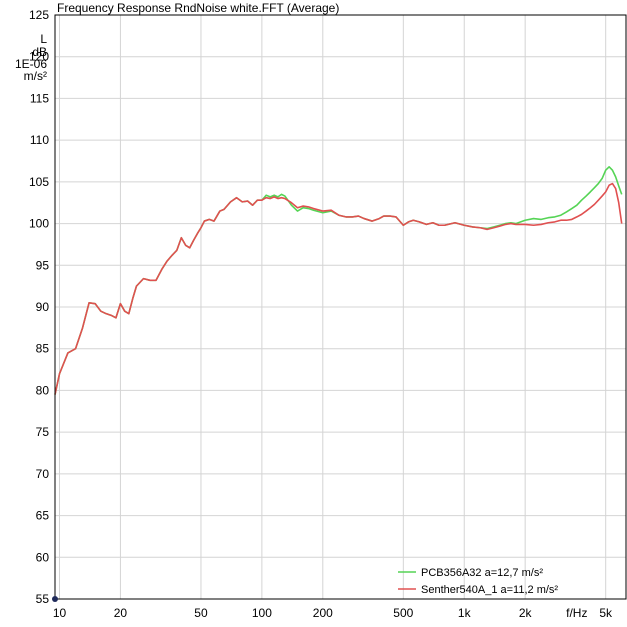 This screenshot has width=627, height=627. Describe the element at coordinates (39, 98) in the screenshot. I see `y-tick-label: 115` at that location.